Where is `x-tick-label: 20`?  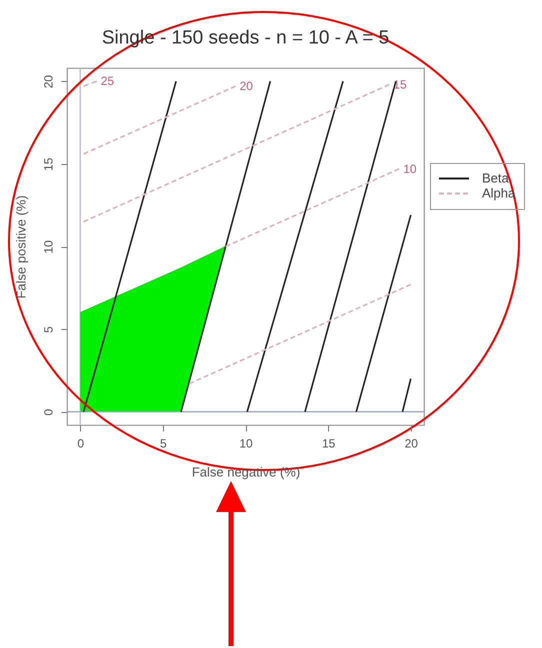 x-tick-label: 20 is located at coordinates (411, 443).